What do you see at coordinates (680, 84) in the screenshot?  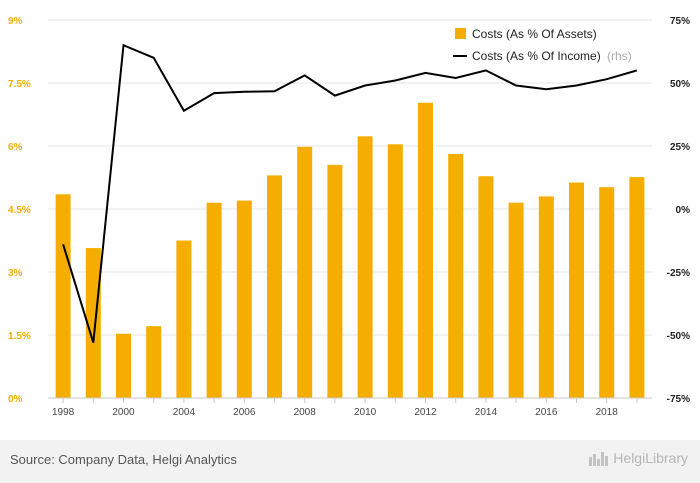 I see `right-axis-tick-label: 50%` at bounding box center [680, 84].